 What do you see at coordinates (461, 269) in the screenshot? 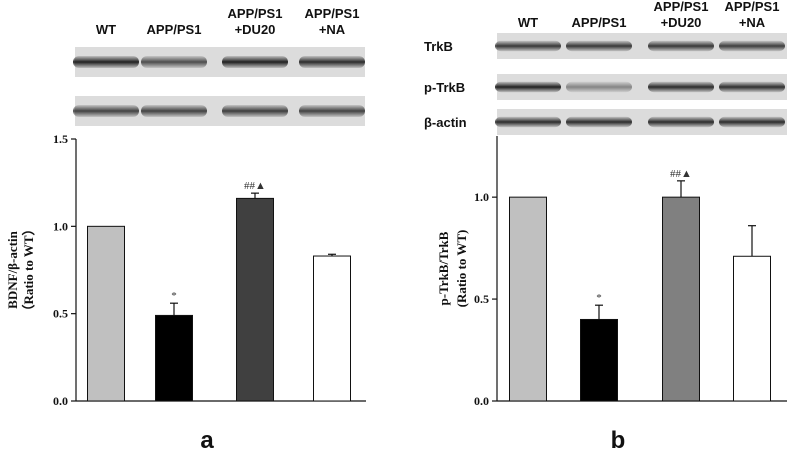
I see `y-axis-title: (Ratio to WT)` at bounding box center [461, 269].